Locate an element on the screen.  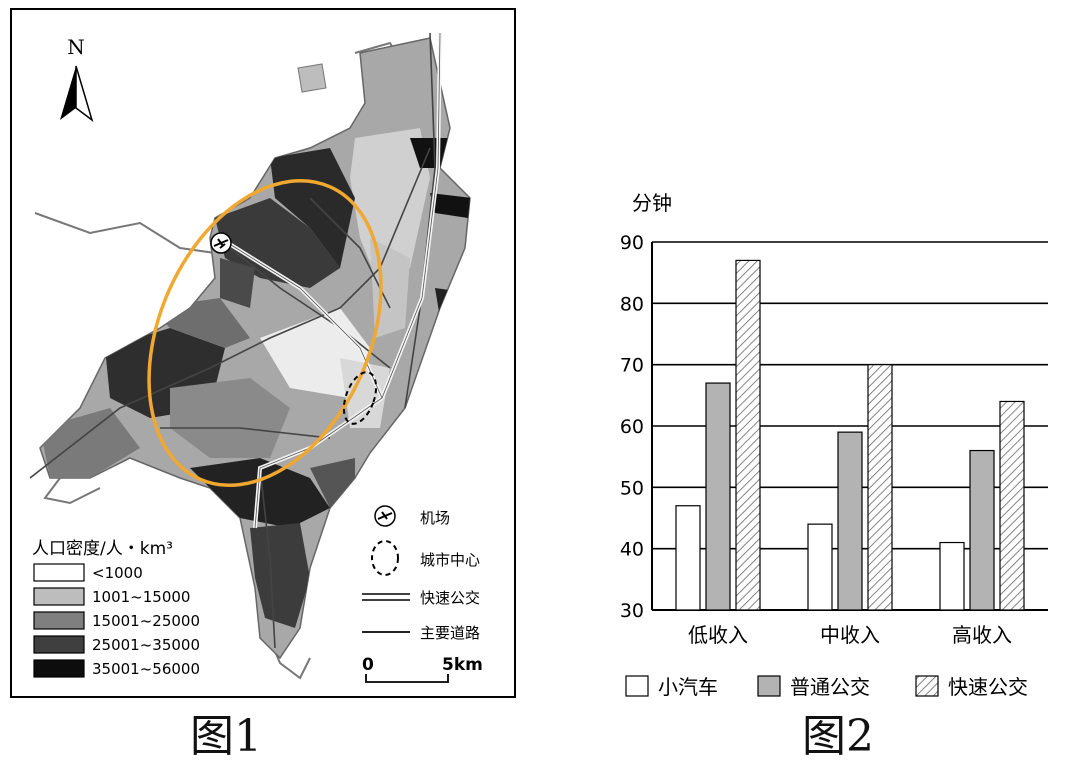
north-arrow-icon is located at coordinates (77, 93).